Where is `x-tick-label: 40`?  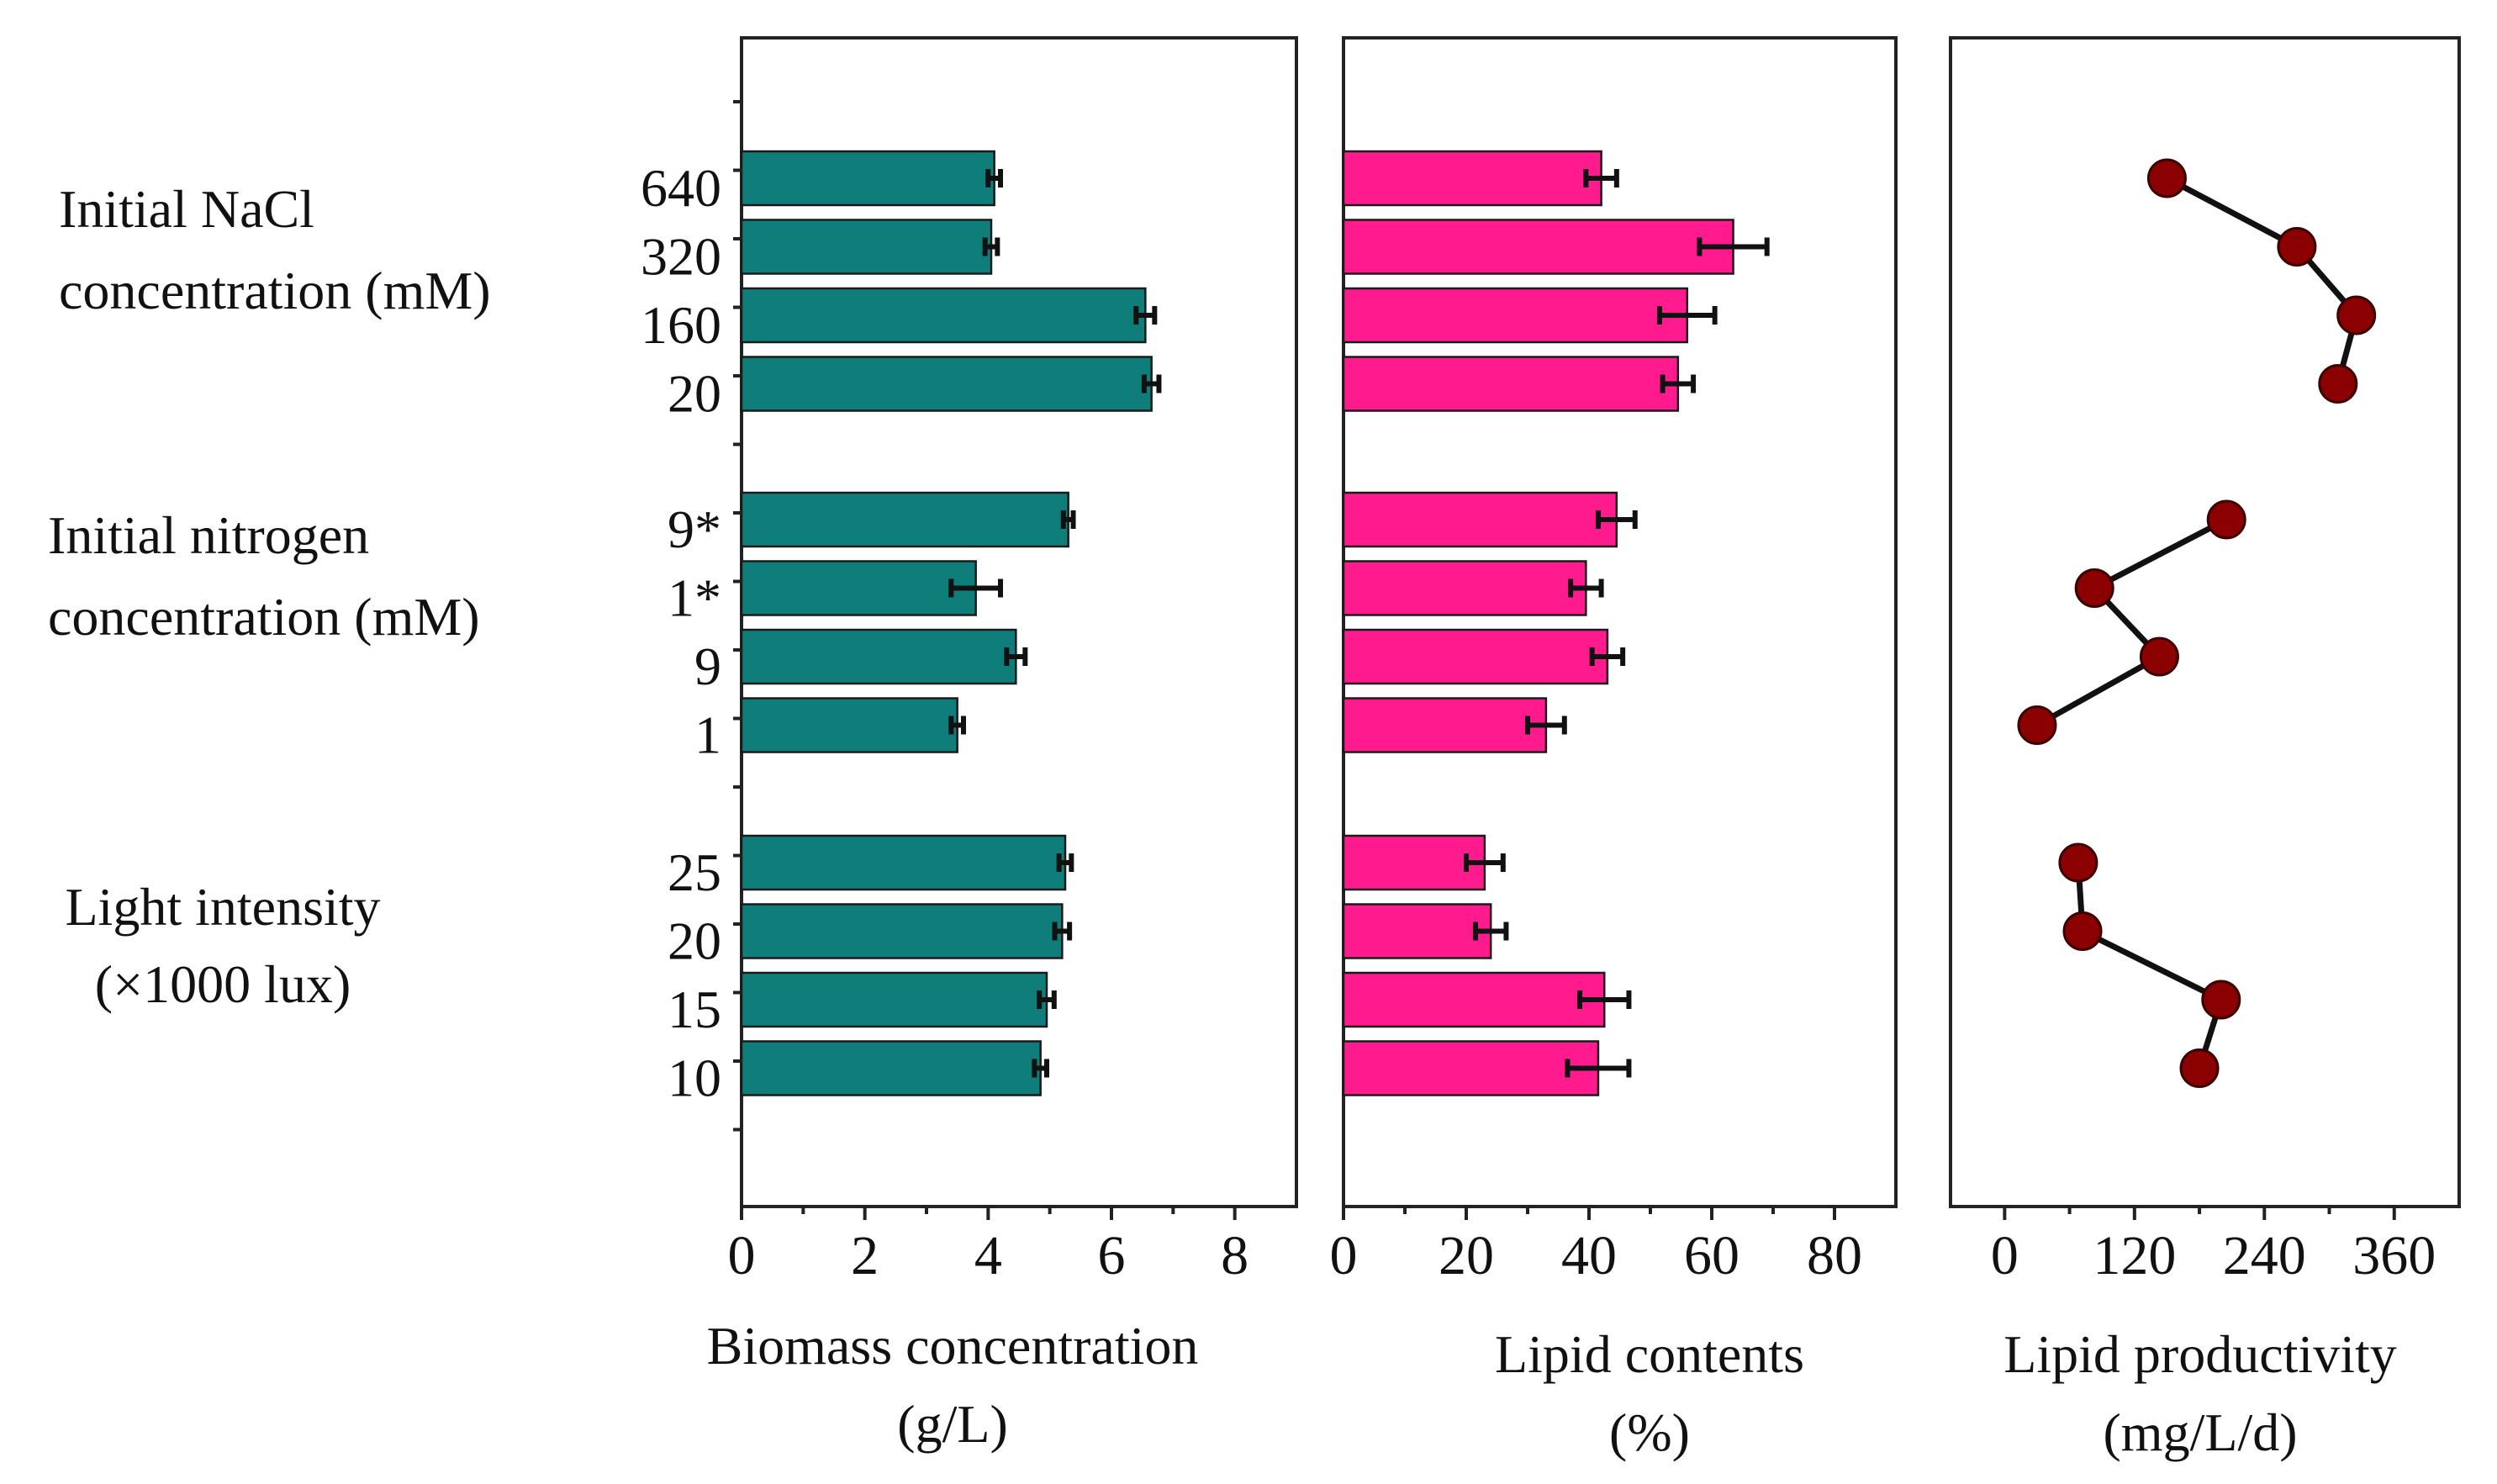
x-tick-label: 40 is located at coordinates (1589, 1255).